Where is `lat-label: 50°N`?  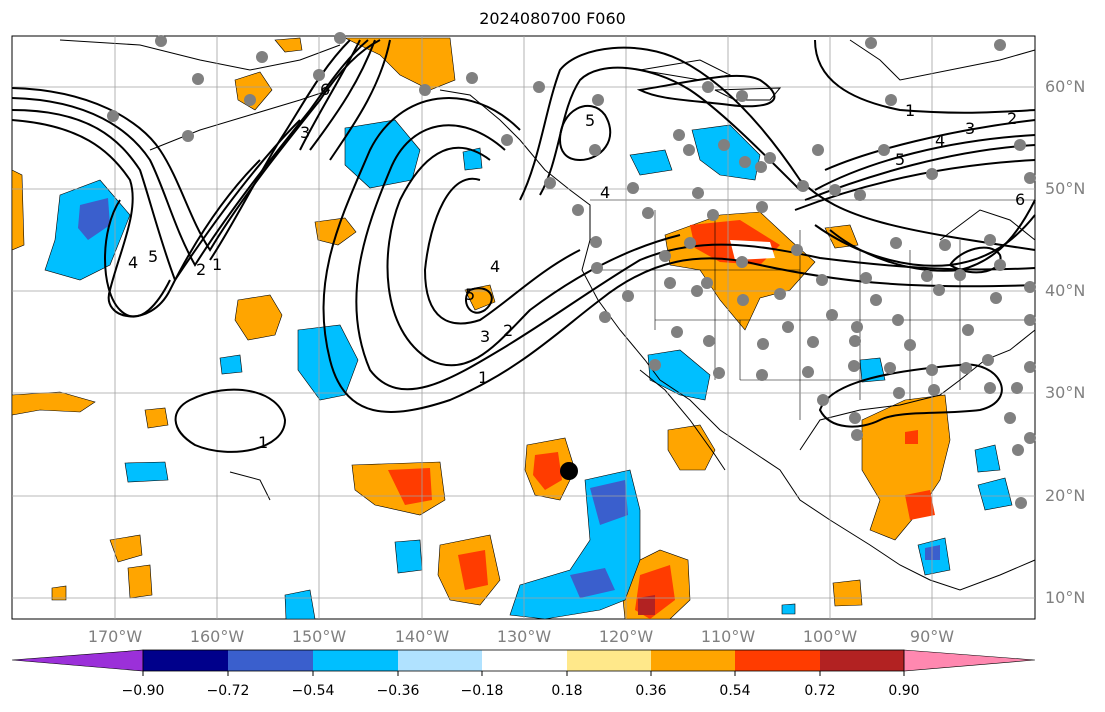
lat-label: 50°N is located at coordinates (1065, 188).